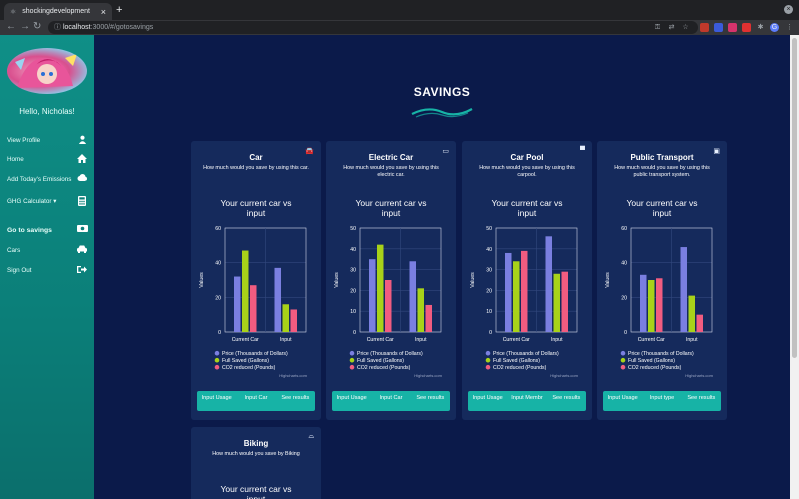 The width and height of the screenshot is (799, 499). I want to click on scrollbar-thumb, so click(794, 198).